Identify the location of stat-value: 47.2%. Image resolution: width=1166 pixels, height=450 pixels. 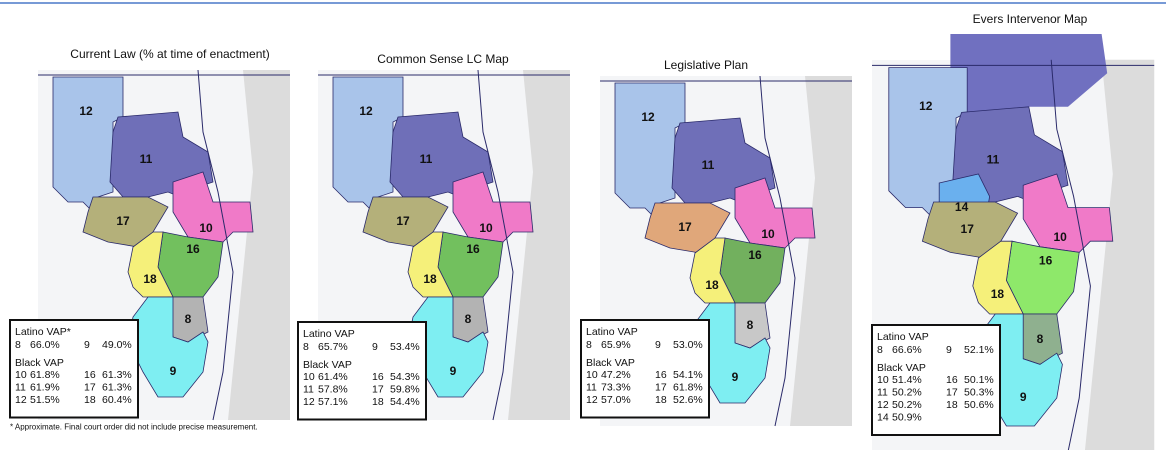
(616, 375).